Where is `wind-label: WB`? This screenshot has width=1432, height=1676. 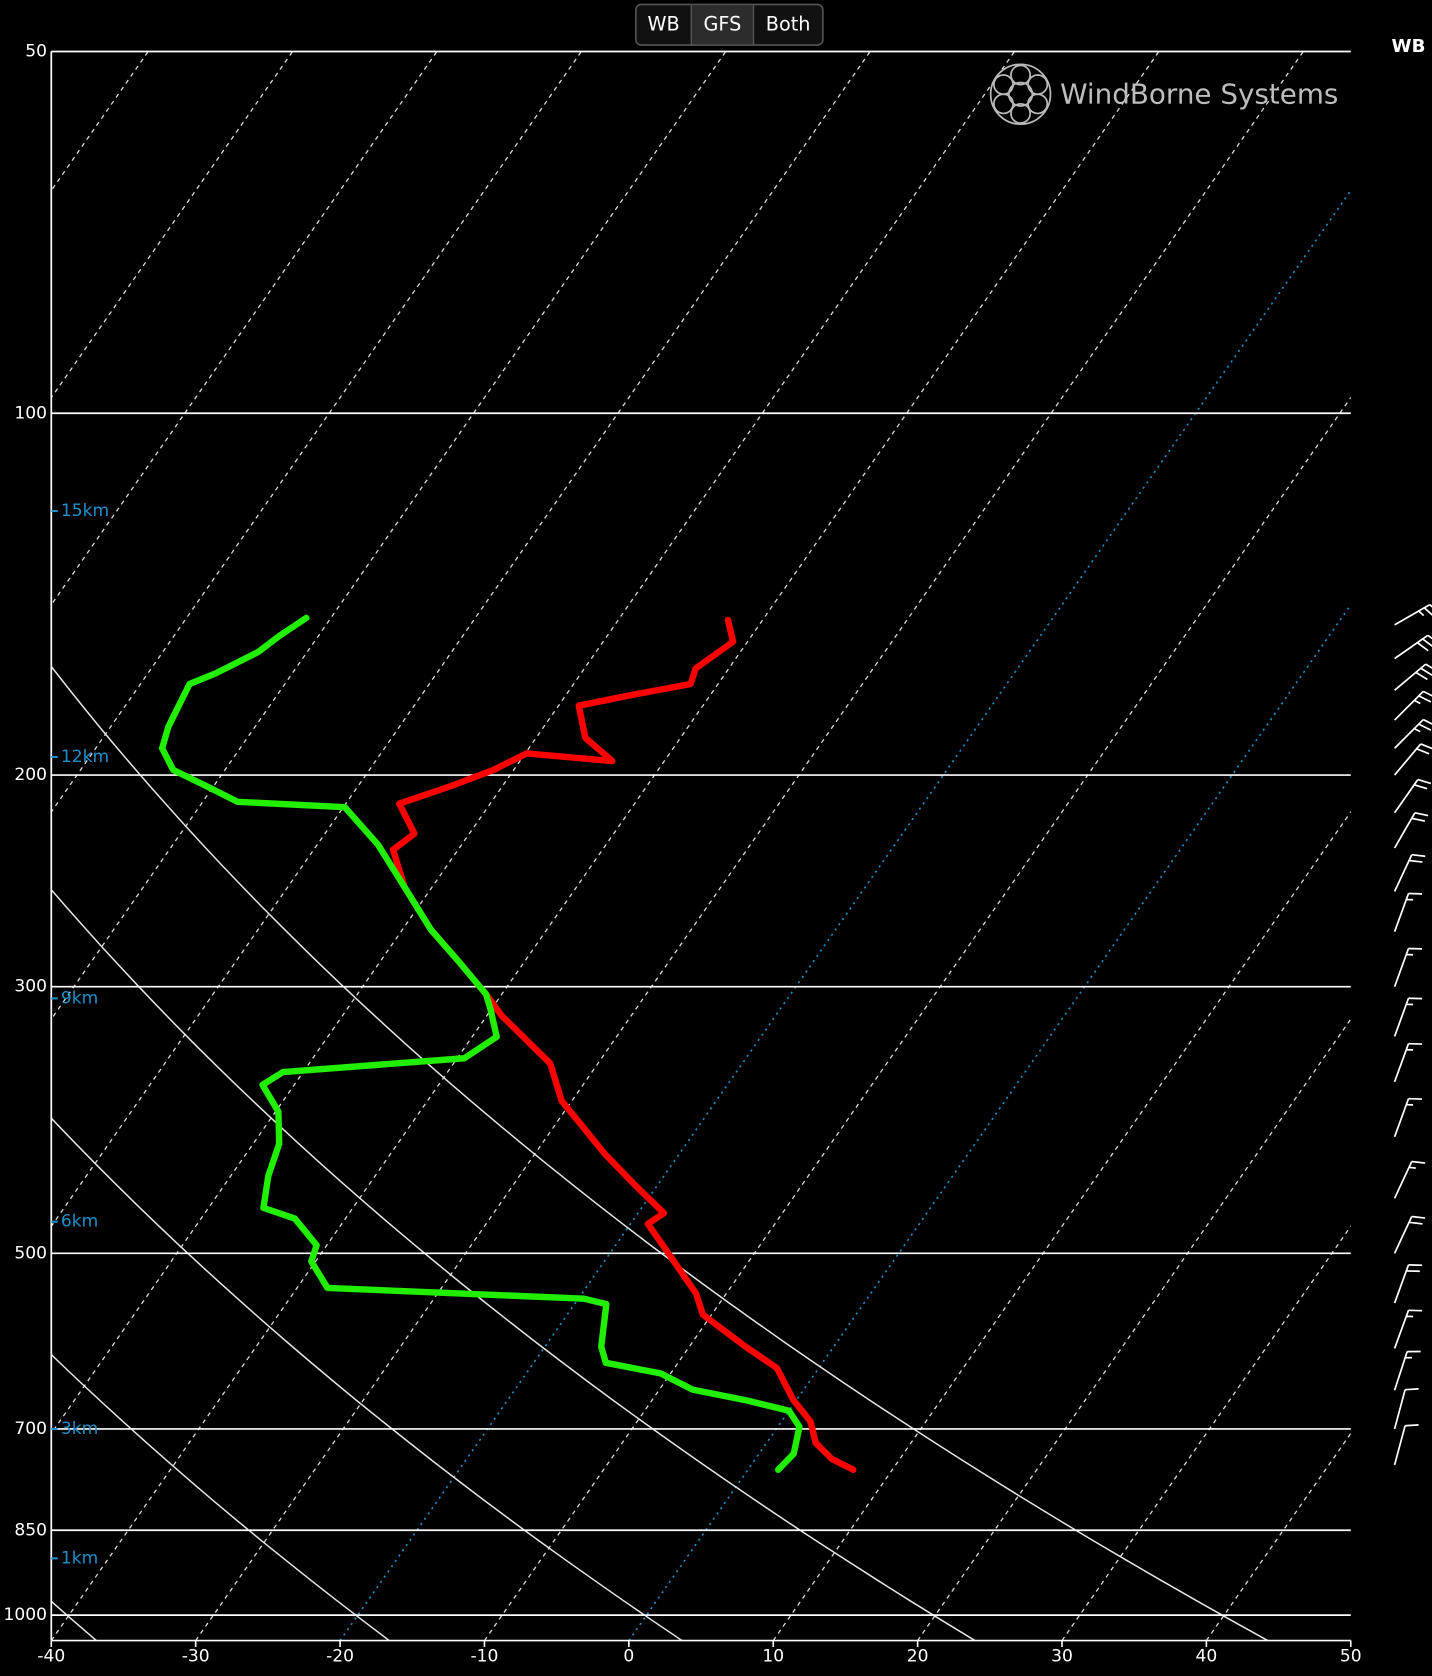
wind-label: WB is located at coordinates (1409, 46).